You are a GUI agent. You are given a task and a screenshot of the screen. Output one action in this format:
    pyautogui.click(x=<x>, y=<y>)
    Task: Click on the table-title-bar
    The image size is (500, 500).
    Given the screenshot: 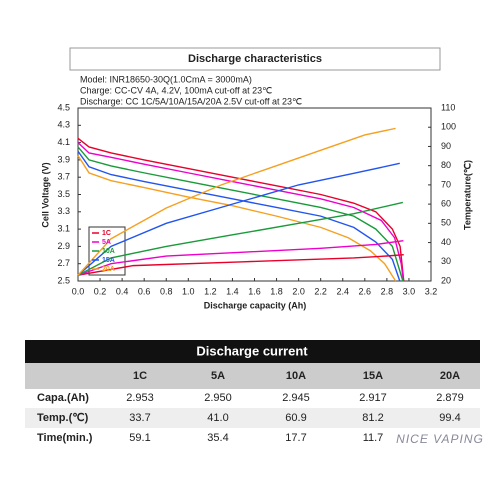 What is the action you would take?
    pyautogui.click(x=252, y=351)
    